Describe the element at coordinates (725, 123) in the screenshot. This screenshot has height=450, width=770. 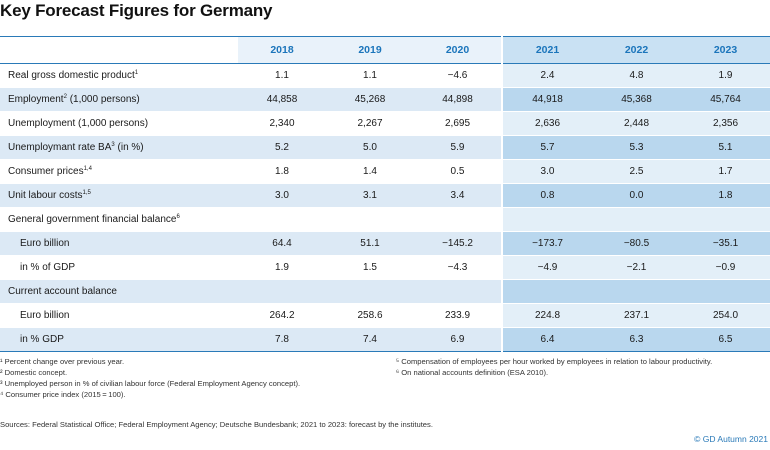
I see `value-cell: 2,356` at that location.